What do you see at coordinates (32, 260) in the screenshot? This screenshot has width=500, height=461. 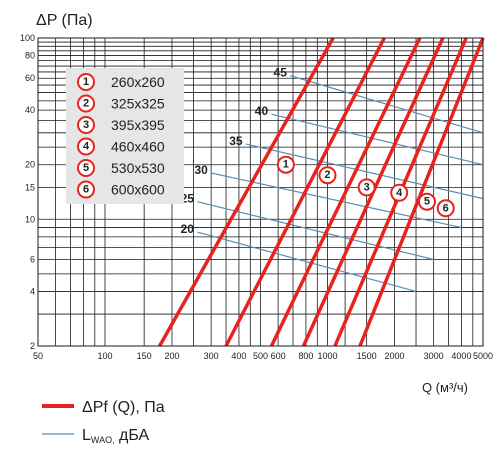 I see `y-tick-label: 6` at bounding box center [32, 260].